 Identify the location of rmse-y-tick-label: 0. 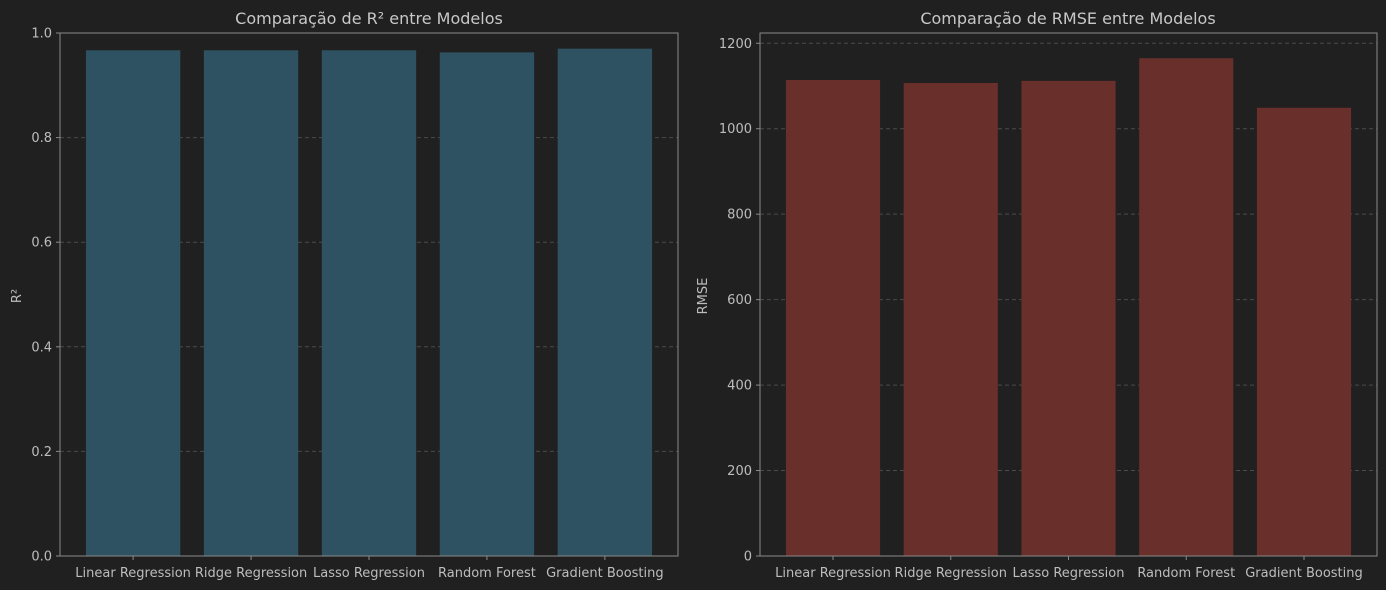
(748, 557).